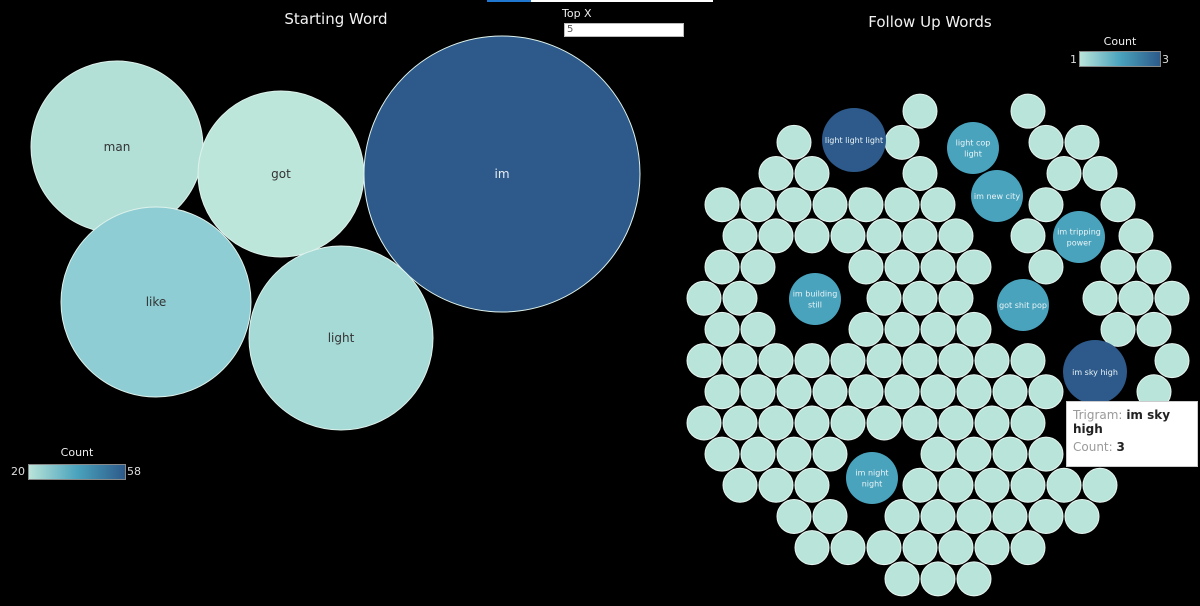 The width and height of the screenshot is (1200, 606). I want to click on follow-up-bubble-labeled: im building still, so click(815, 299).